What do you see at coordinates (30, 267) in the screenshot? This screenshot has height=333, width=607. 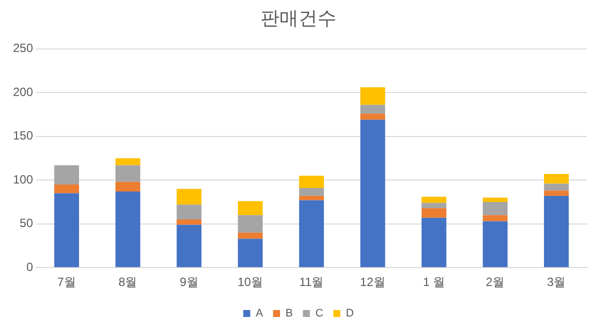 I see `y-tick-label: 0` at bounding box center [30, 267].